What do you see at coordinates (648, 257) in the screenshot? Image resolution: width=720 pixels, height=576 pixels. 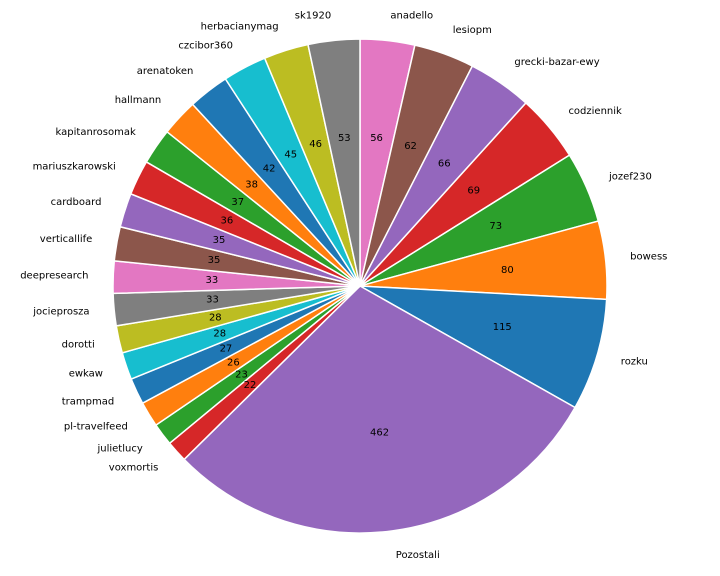 I see `slice-label-bowess: bowess` at bounding box center [648, 257].